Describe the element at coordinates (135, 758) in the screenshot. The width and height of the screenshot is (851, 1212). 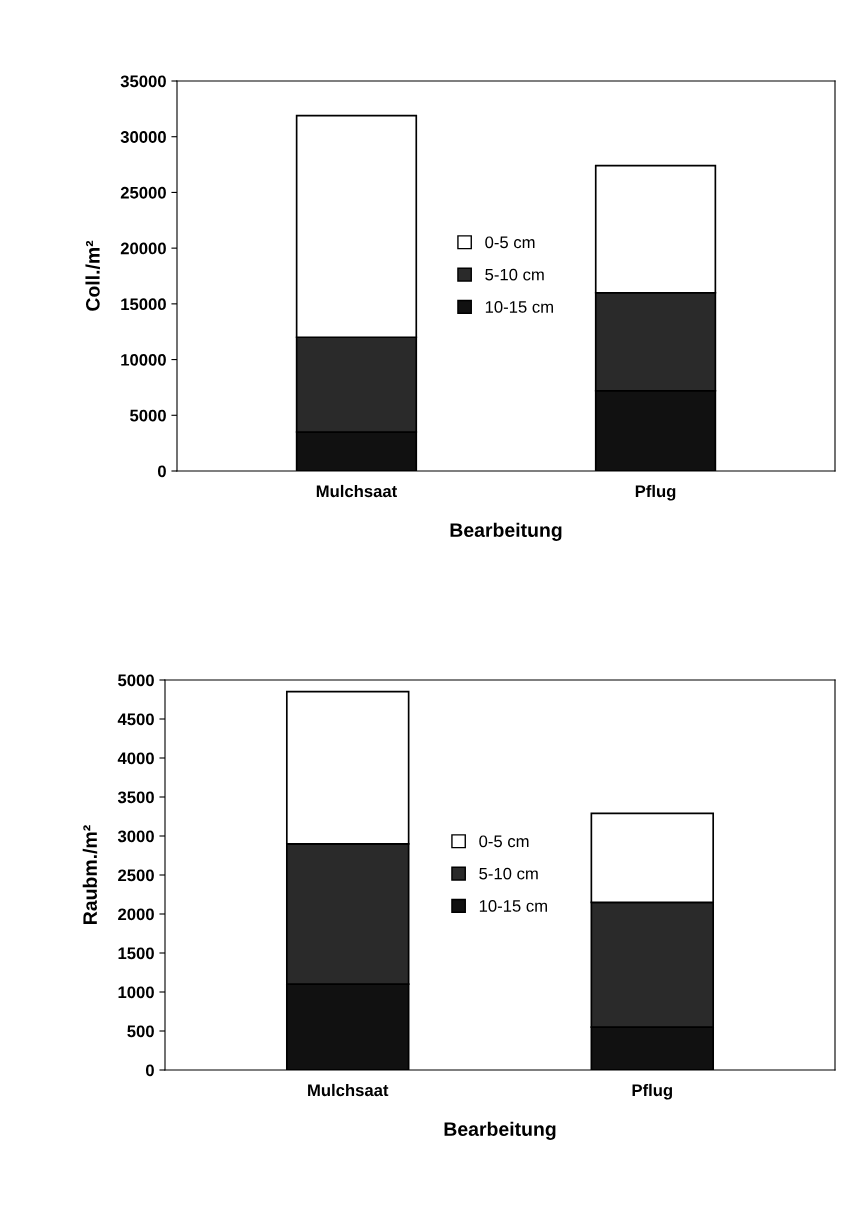
I see `y-tick-label: 4000` at that location.